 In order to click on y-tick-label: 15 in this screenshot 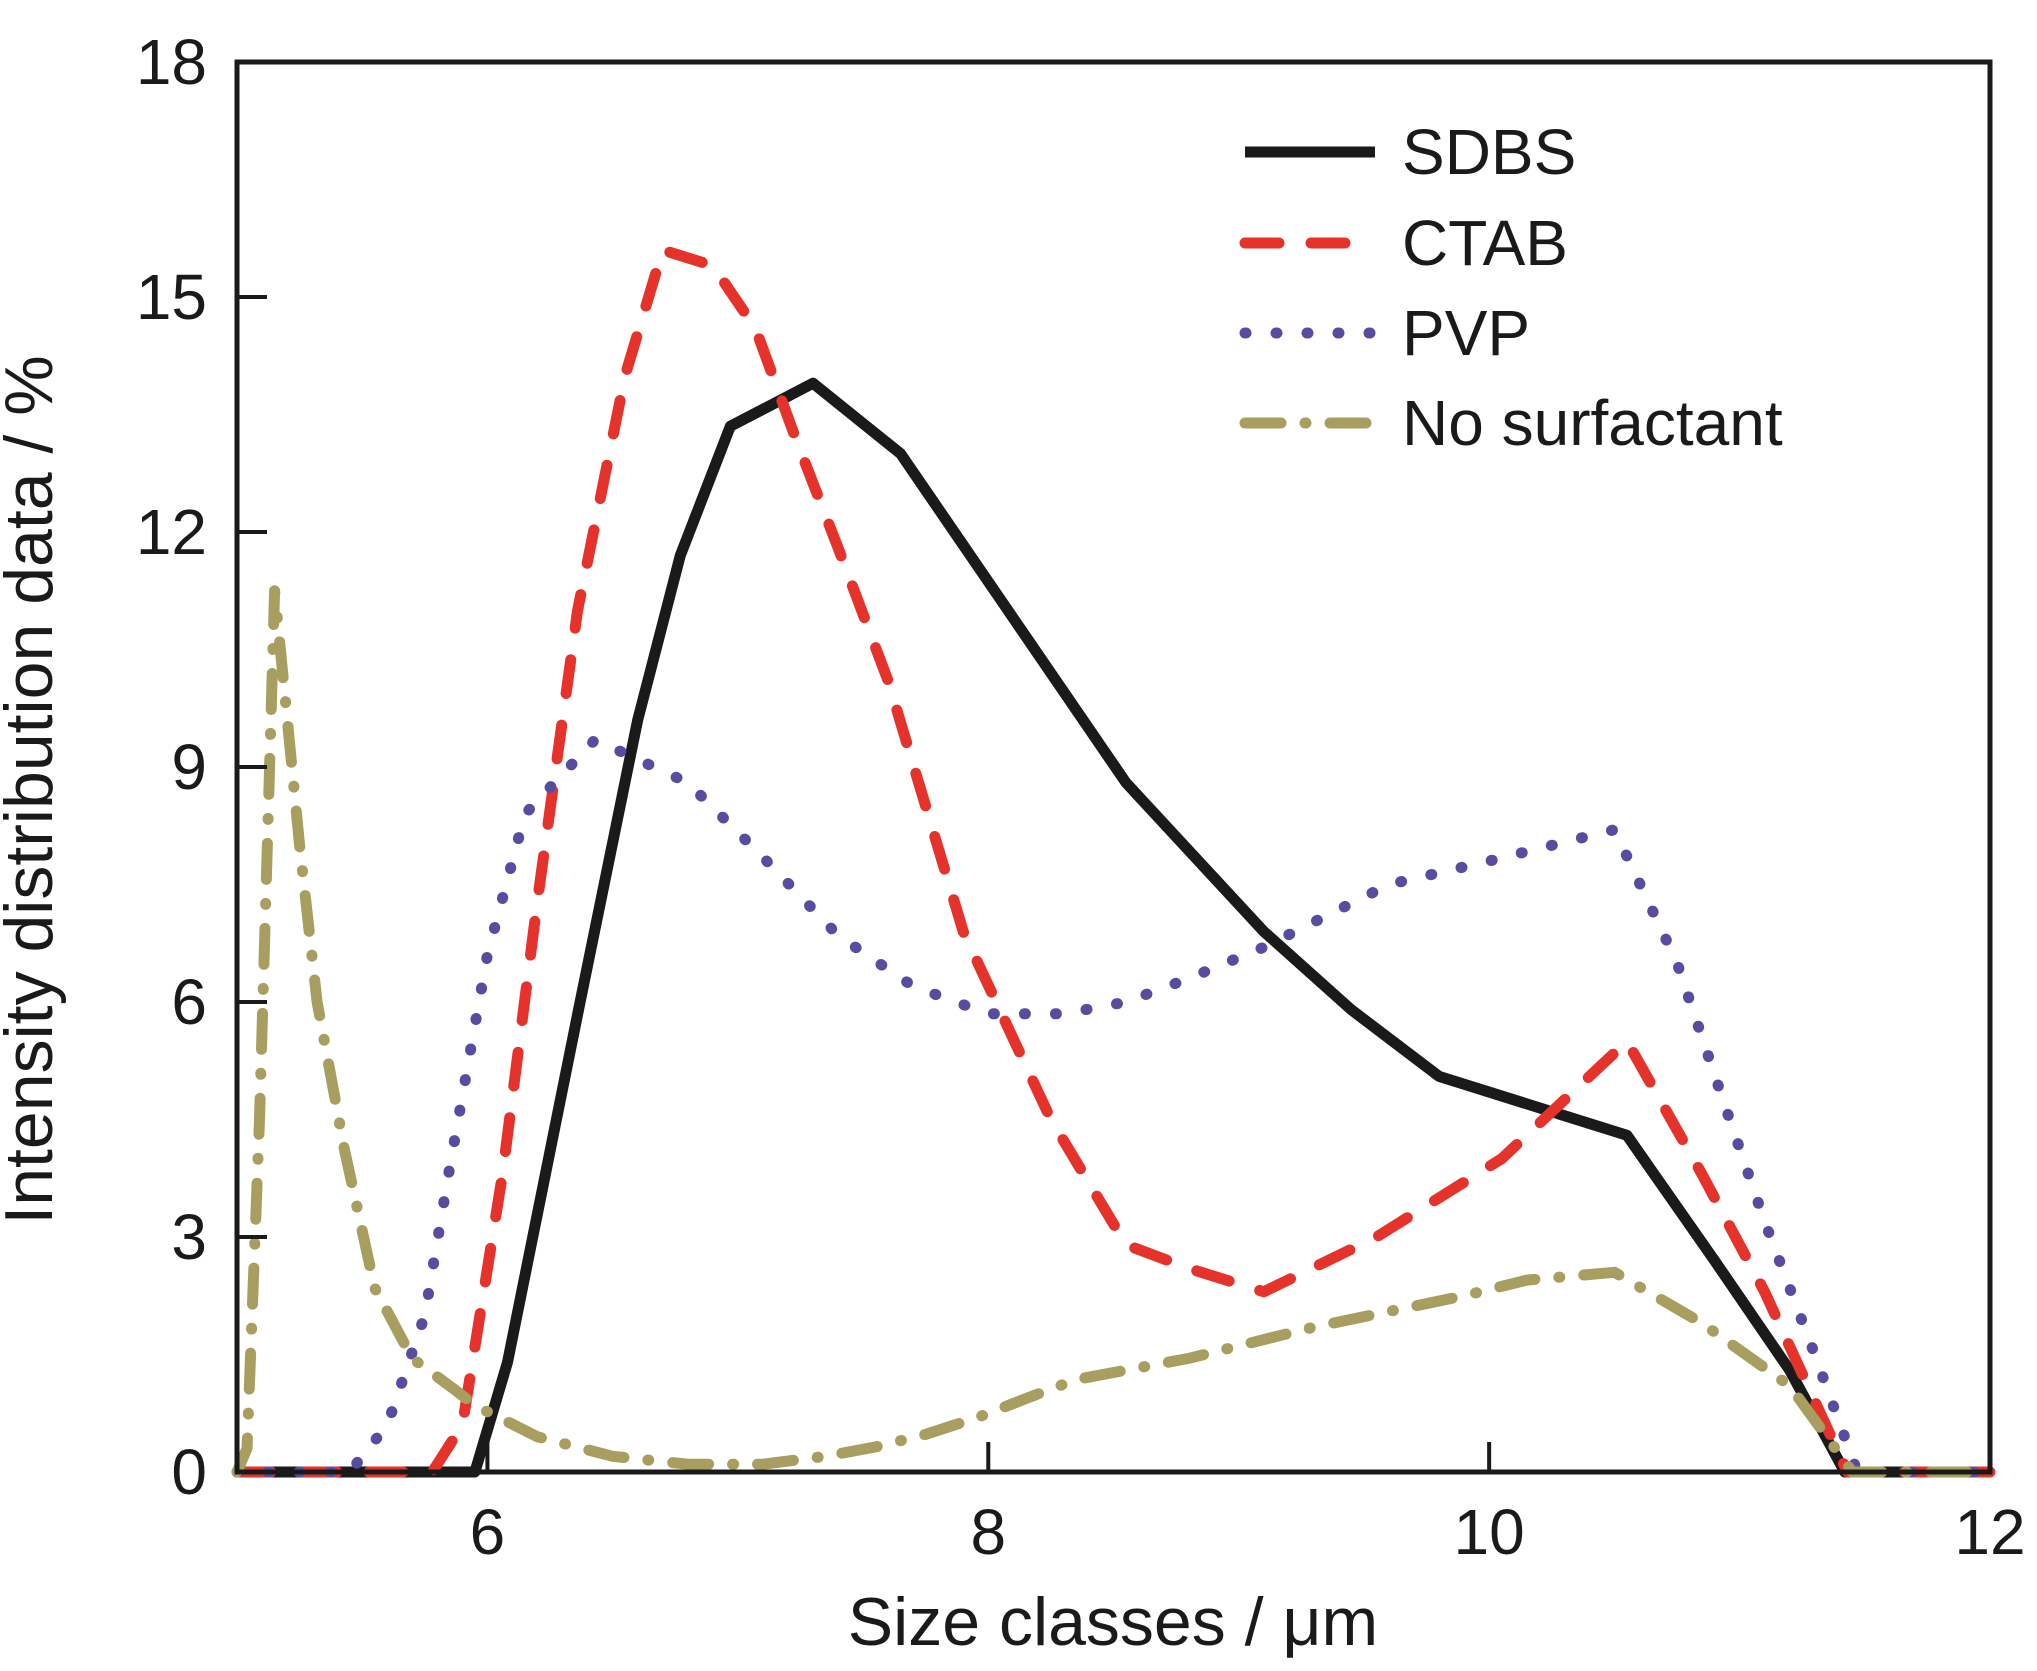, I will do `click(171, 297)`.